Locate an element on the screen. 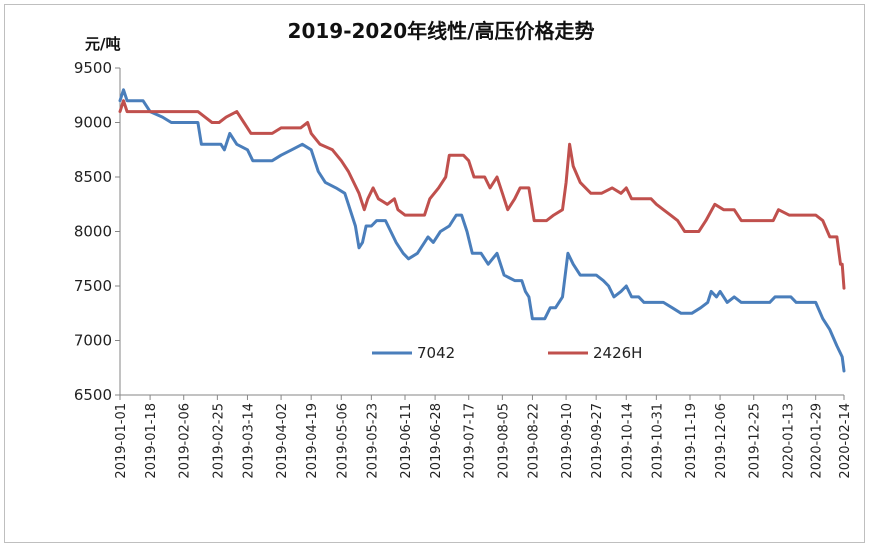 This screenshot has width=871, height=549. y-tick-label: 9500 is located at coordinates (93, 68).